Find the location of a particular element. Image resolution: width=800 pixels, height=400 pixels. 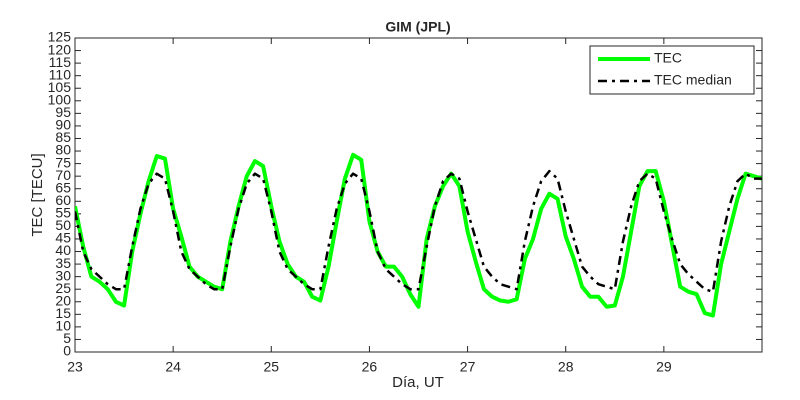

y-tick-label: 80 is located at coordinates (63, 150).